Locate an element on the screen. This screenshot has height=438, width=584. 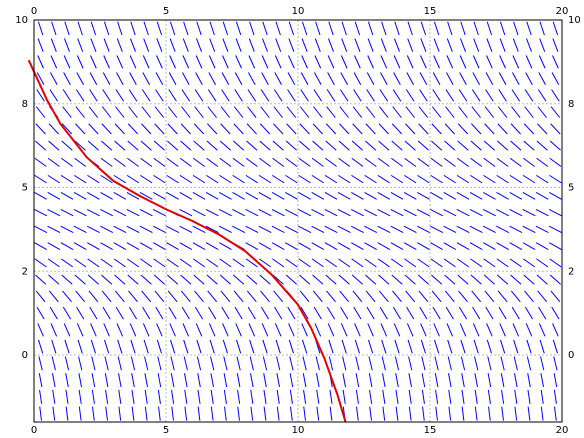
x-tick-label: 20 is located at coordinates (562, 429).